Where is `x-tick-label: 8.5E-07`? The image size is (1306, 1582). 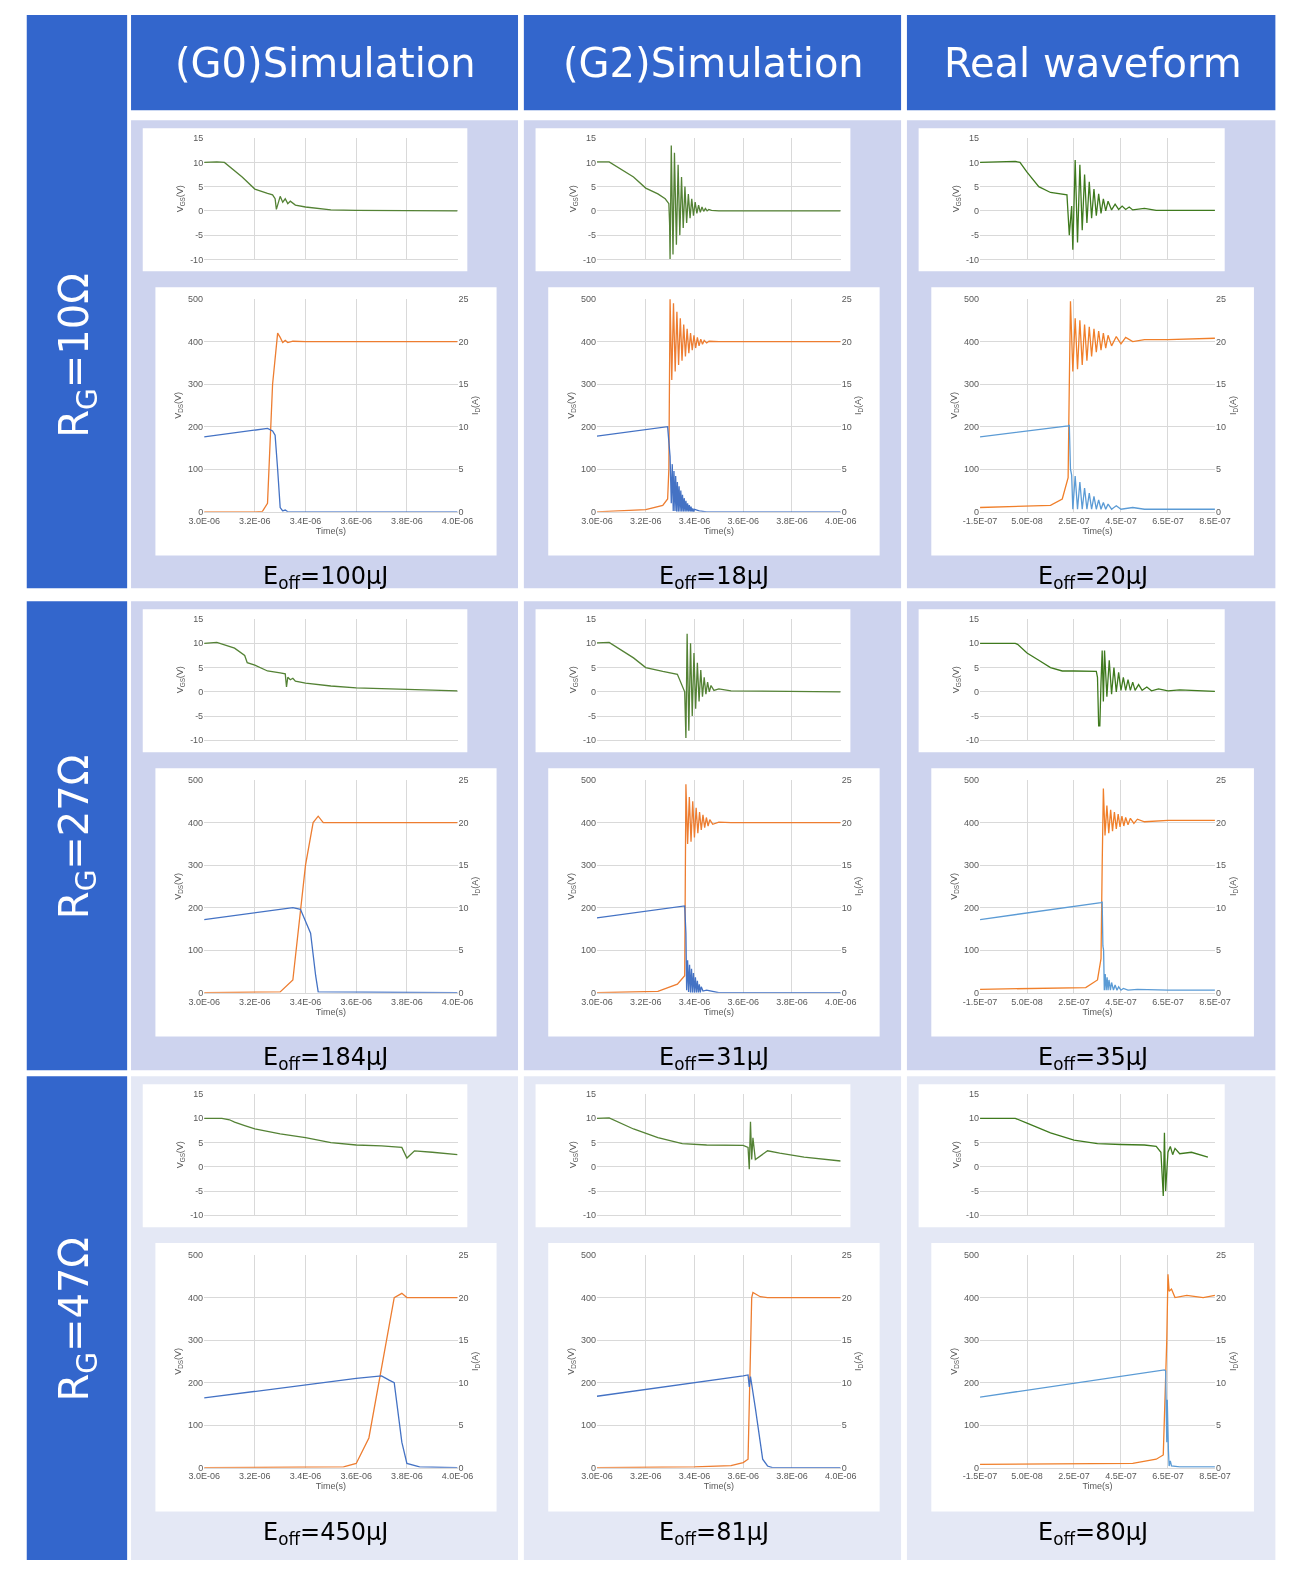
x-tick-label: 8.5E-07 is located at coordinates (1215, 1001).